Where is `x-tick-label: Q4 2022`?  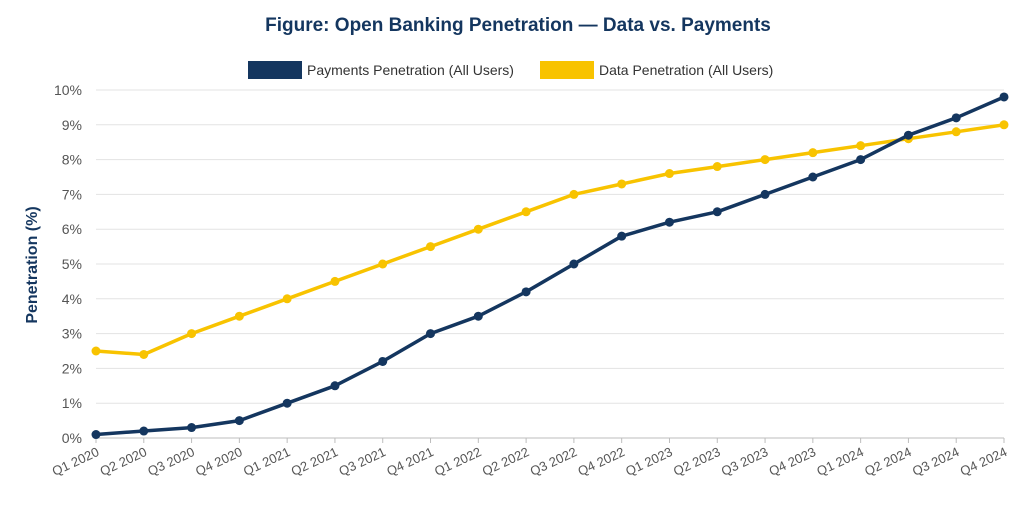
x-tick-label: Q4 2022 is located at coordinates (601, 461).